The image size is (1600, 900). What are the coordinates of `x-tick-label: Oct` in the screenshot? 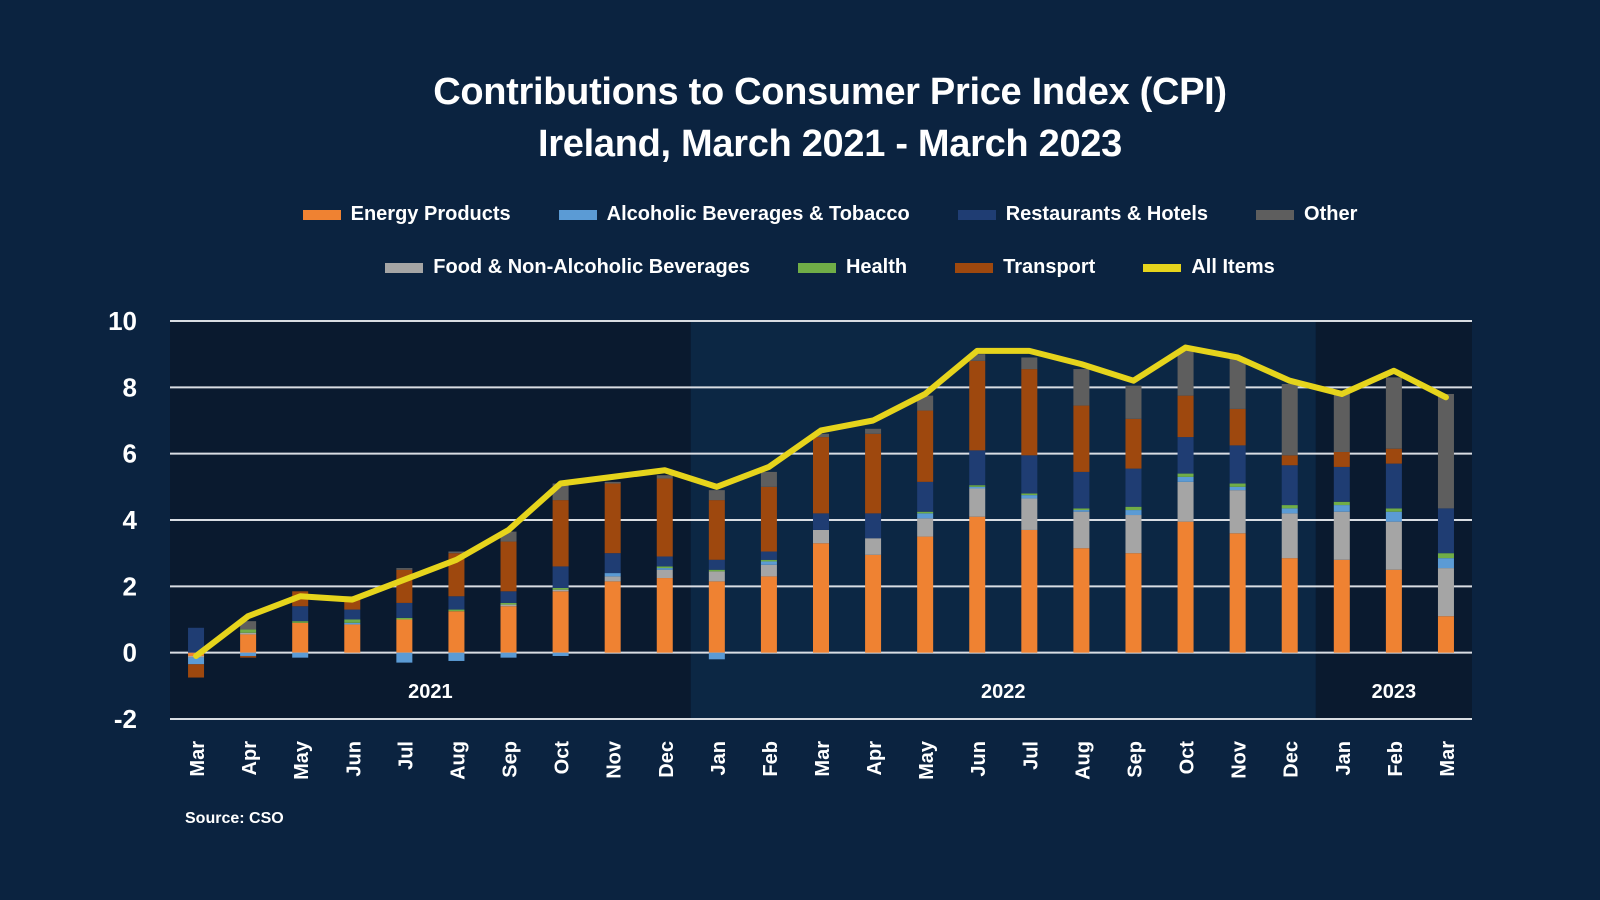 It's located at (1188, 758).